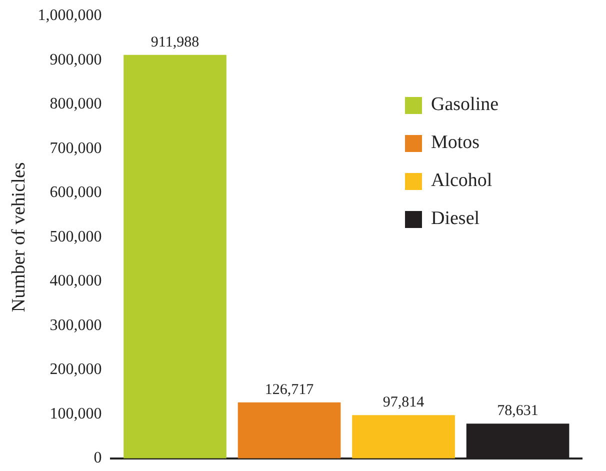 The image size is (606, 471). What do you see at coordinates (76, 59) in the screenshot?
I see `y-tick-label: 900,000` at bounding box center [76, 59].